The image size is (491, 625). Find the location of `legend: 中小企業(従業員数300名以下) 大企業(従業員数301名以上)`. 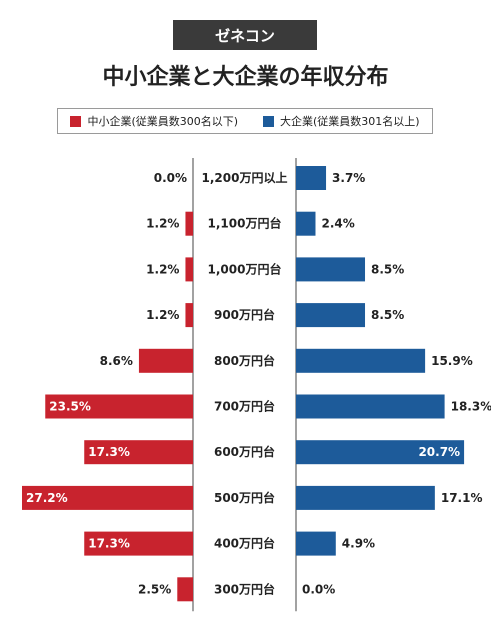

legend: 中小企業(従業員数300名以下) 大企業(従業員数301名以上) is located at coordinates (245, 121).